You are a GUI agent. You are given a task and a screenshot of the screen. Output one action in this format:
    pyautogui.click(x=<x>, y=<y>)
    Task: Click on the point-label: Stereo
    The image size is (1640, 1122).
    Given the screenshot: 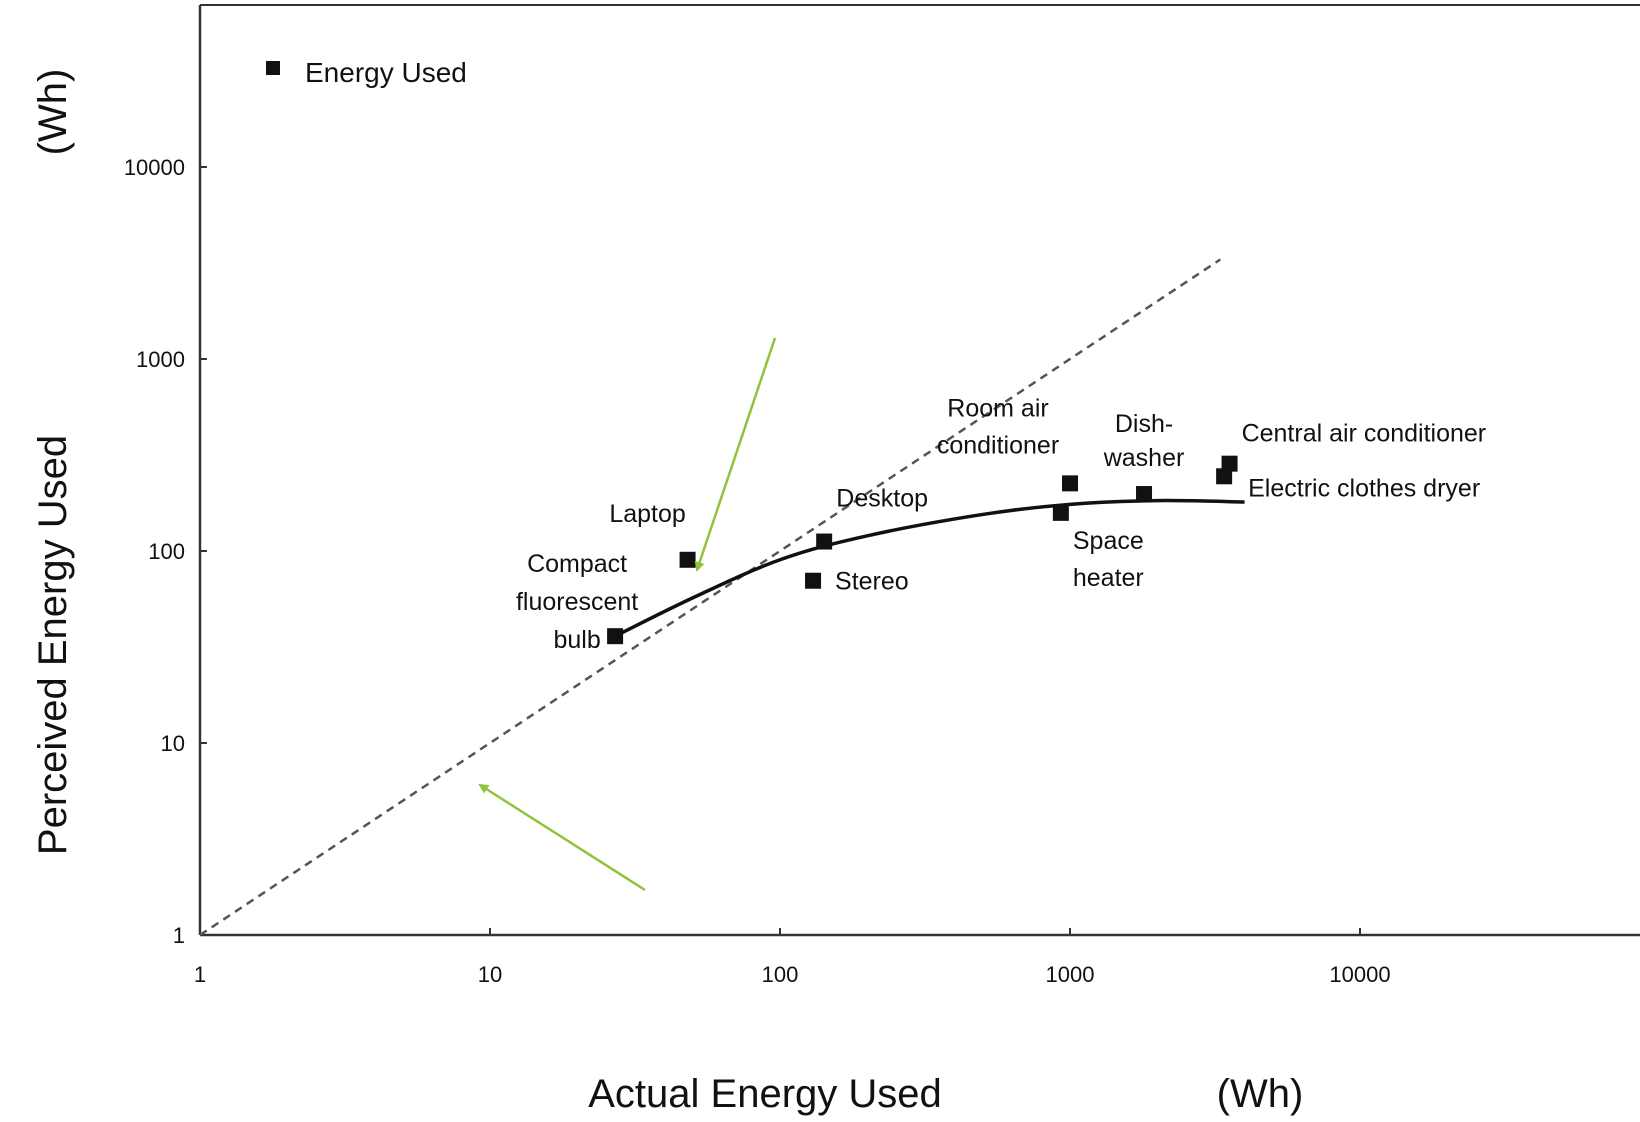 What is the action you would take?
    pyautogui.click(x=872, y=582)
    